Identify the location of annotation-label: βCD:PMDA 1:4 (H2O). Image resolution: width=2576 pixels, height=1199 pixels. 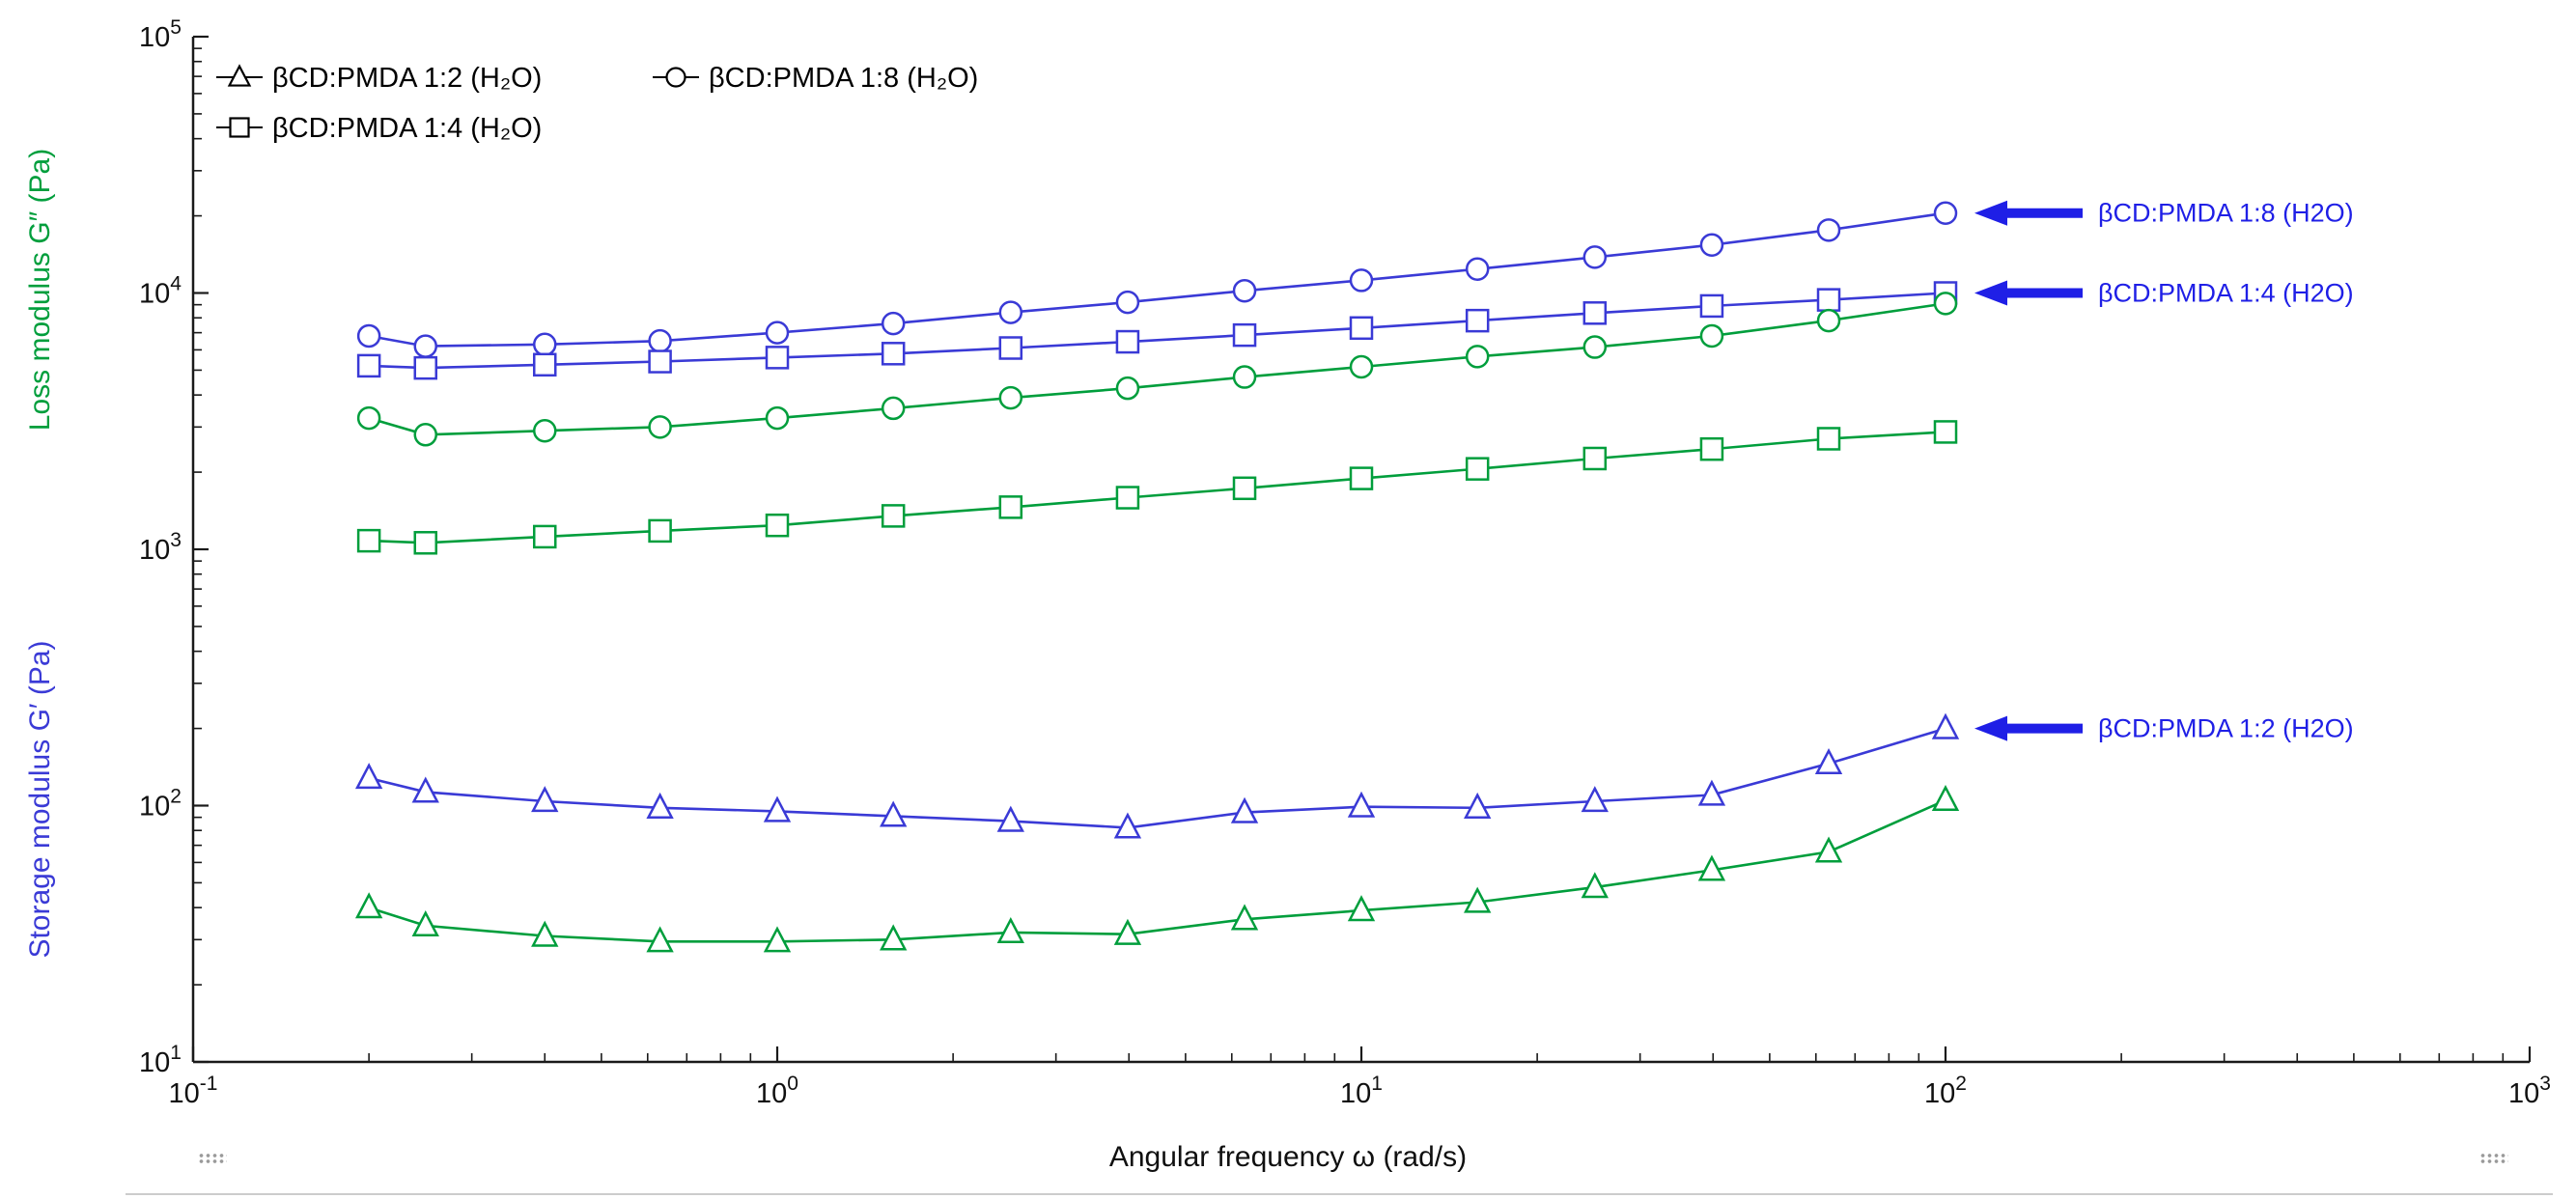
(2226, 293).